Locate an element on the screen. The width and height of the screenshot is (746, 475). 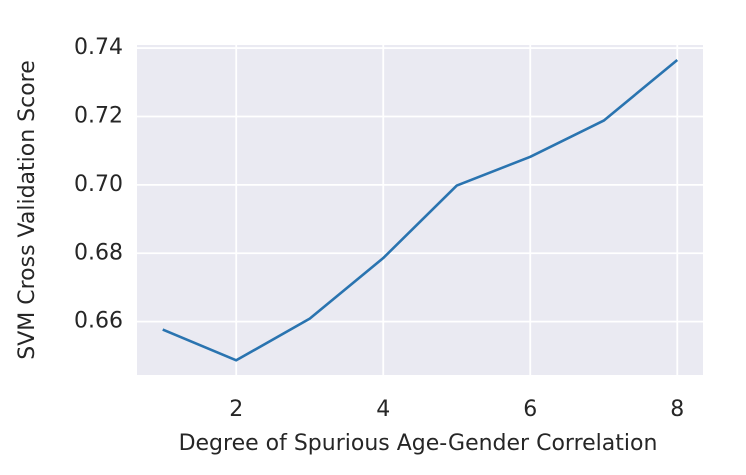
y-tick-label: 0.72 is located at coordinates (98, 115).